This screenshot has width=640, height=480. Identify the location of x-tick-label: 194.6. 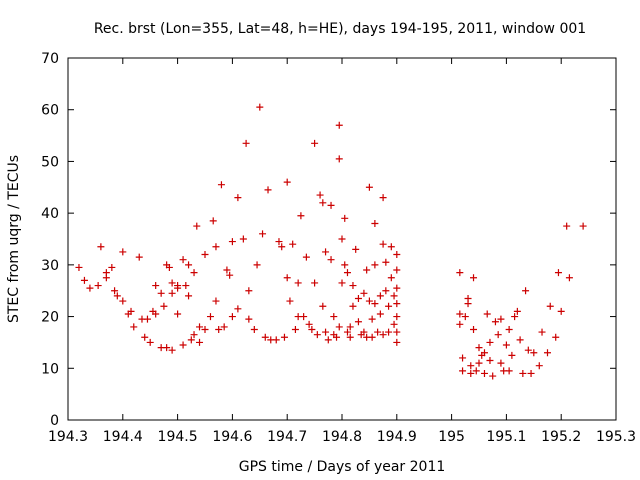
(232, 437).